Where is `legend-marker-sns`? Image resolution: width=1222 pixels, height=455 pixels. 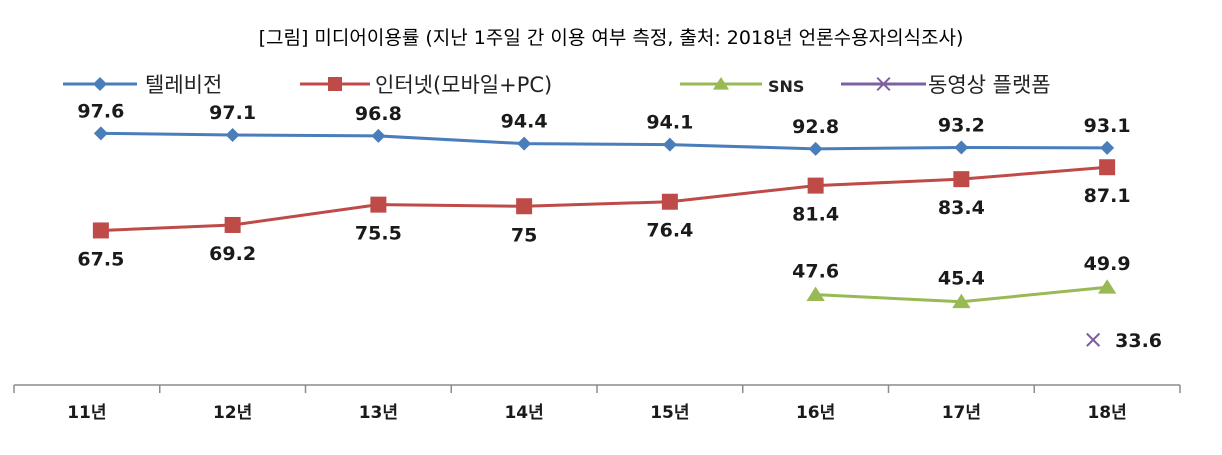 legend-marker-sns is located at coordinates (721, 83).